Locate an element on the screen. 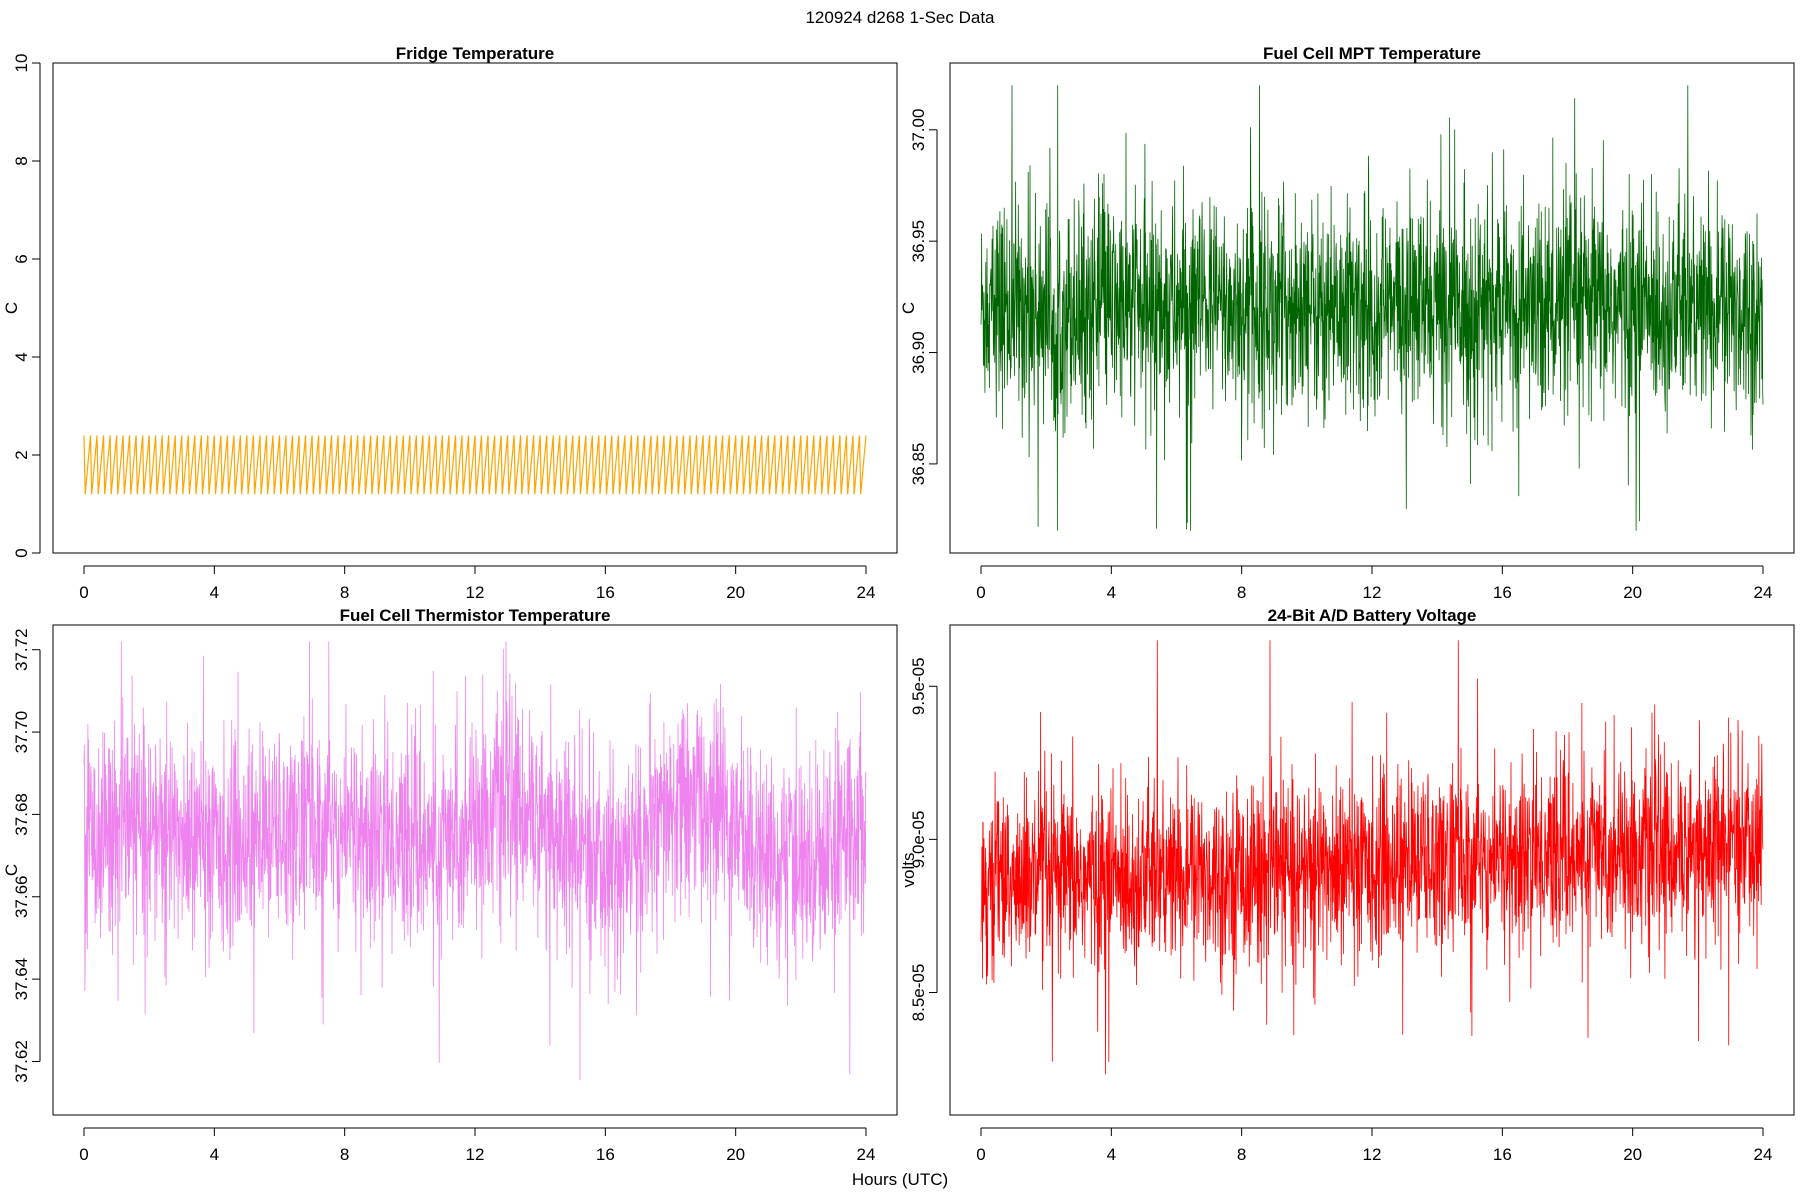 This screenshot has height=1200, width=1800. y-tick-label: 36.85 is located at coordinates (918, 464).